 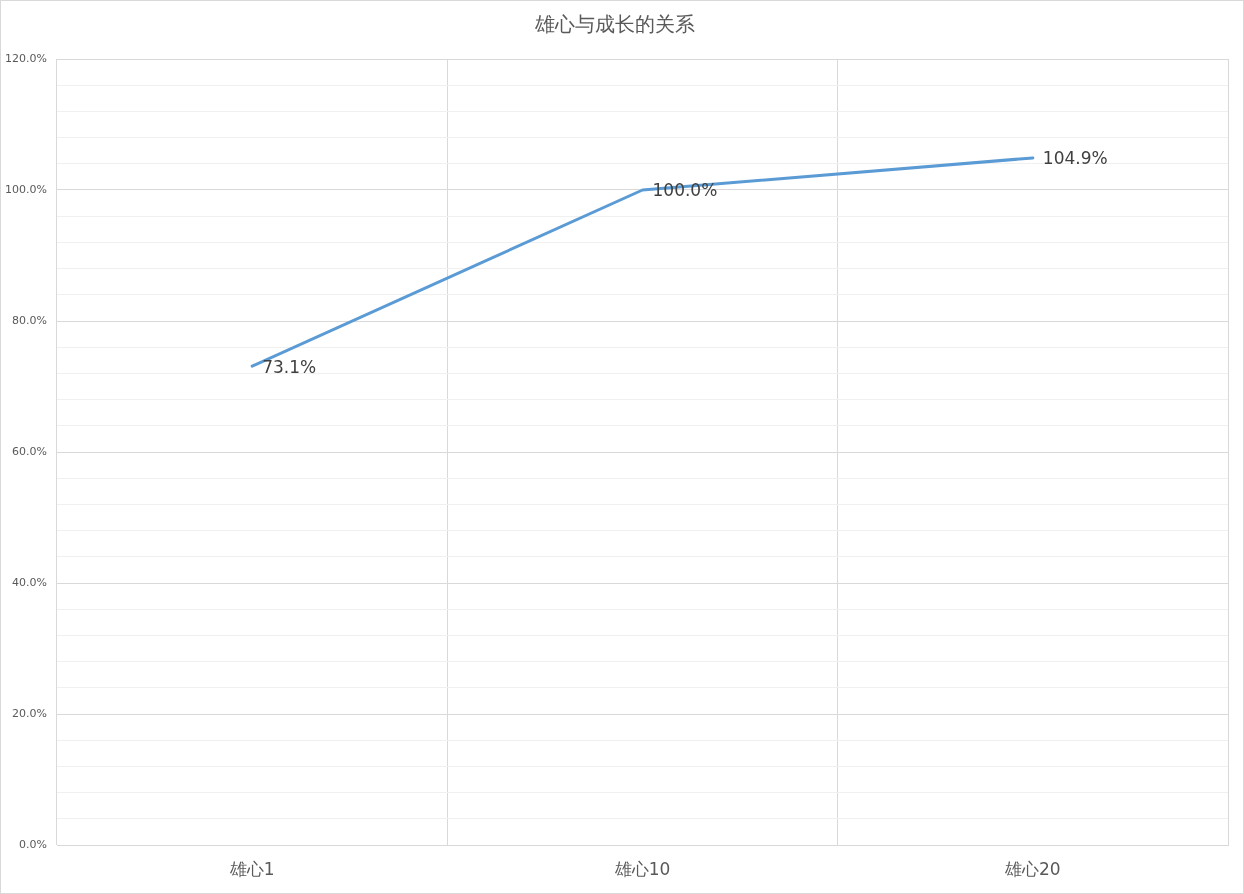 What do you see at coordinates (251, 868) in the screenshot?
I see `x-tick-label: 雄心1` at bounding box center [251, 868].